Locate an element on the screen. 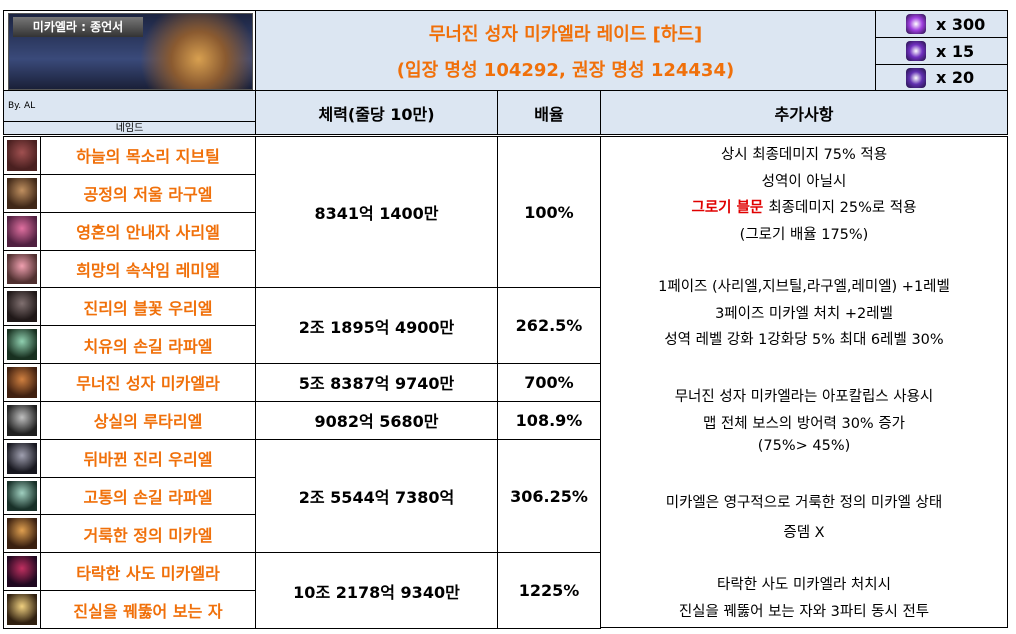 This screenshot has height=634, width=1016. named-name: 뒤바뀐 진리 우리엘 is located at coordinates (148, 460).